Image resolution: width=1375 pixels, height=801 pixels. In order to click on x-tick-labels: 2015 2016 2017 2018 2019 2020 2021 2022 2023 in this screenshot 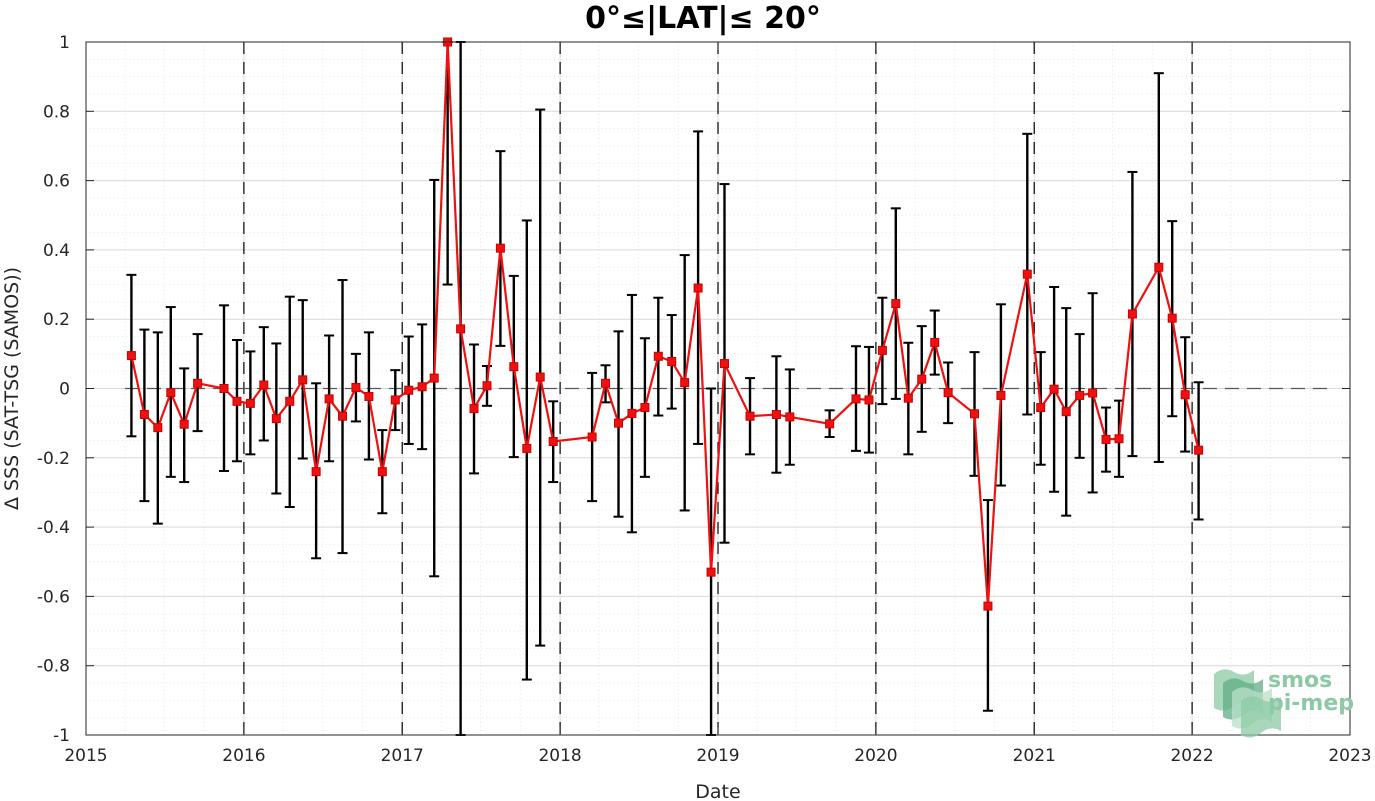, I will do `click(717, 756)`.